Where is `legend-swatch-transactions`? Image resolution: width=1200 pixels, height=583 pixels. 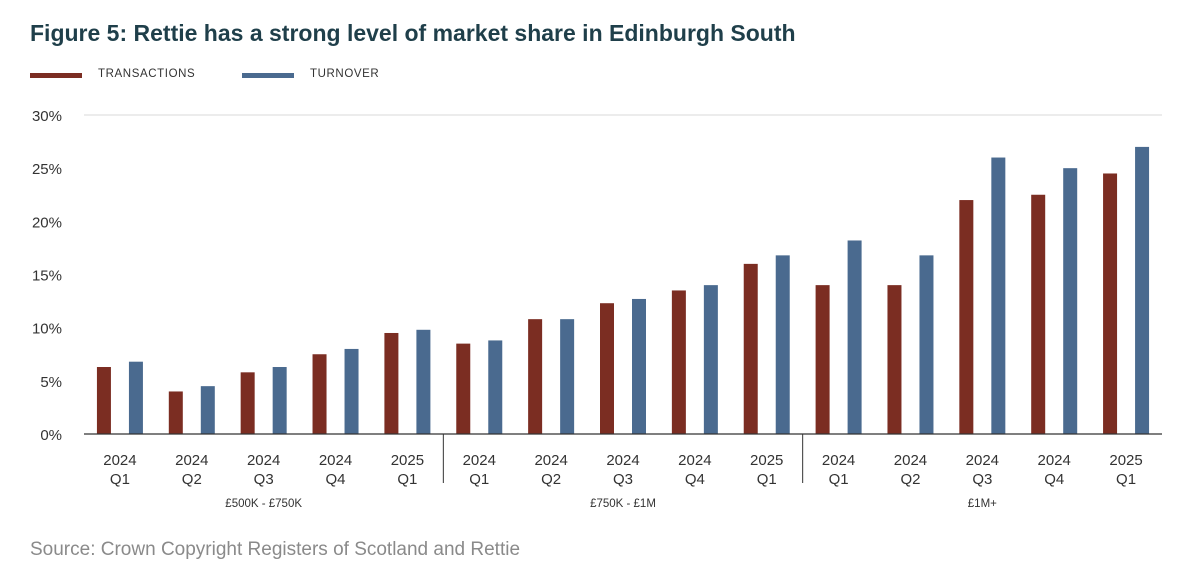 legend-swatch-transactions is located at coordinates (56, 75).